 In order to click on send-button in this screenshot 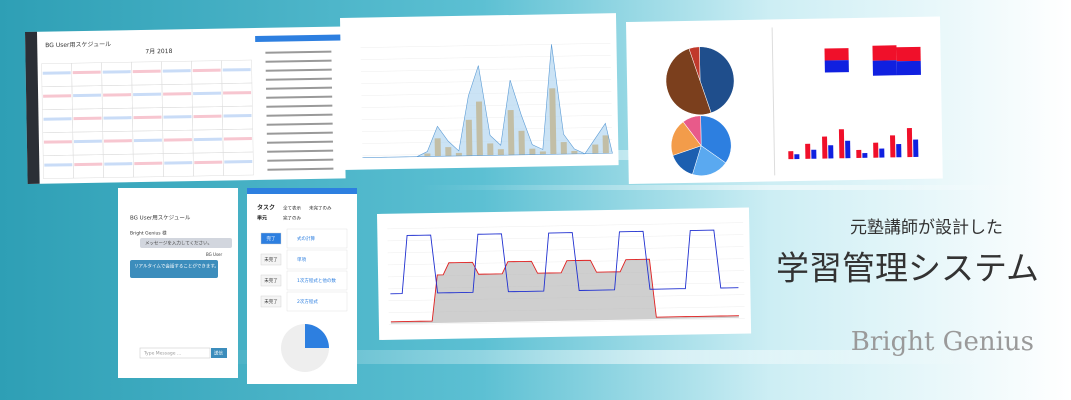, I will do `click(219, 353)`.